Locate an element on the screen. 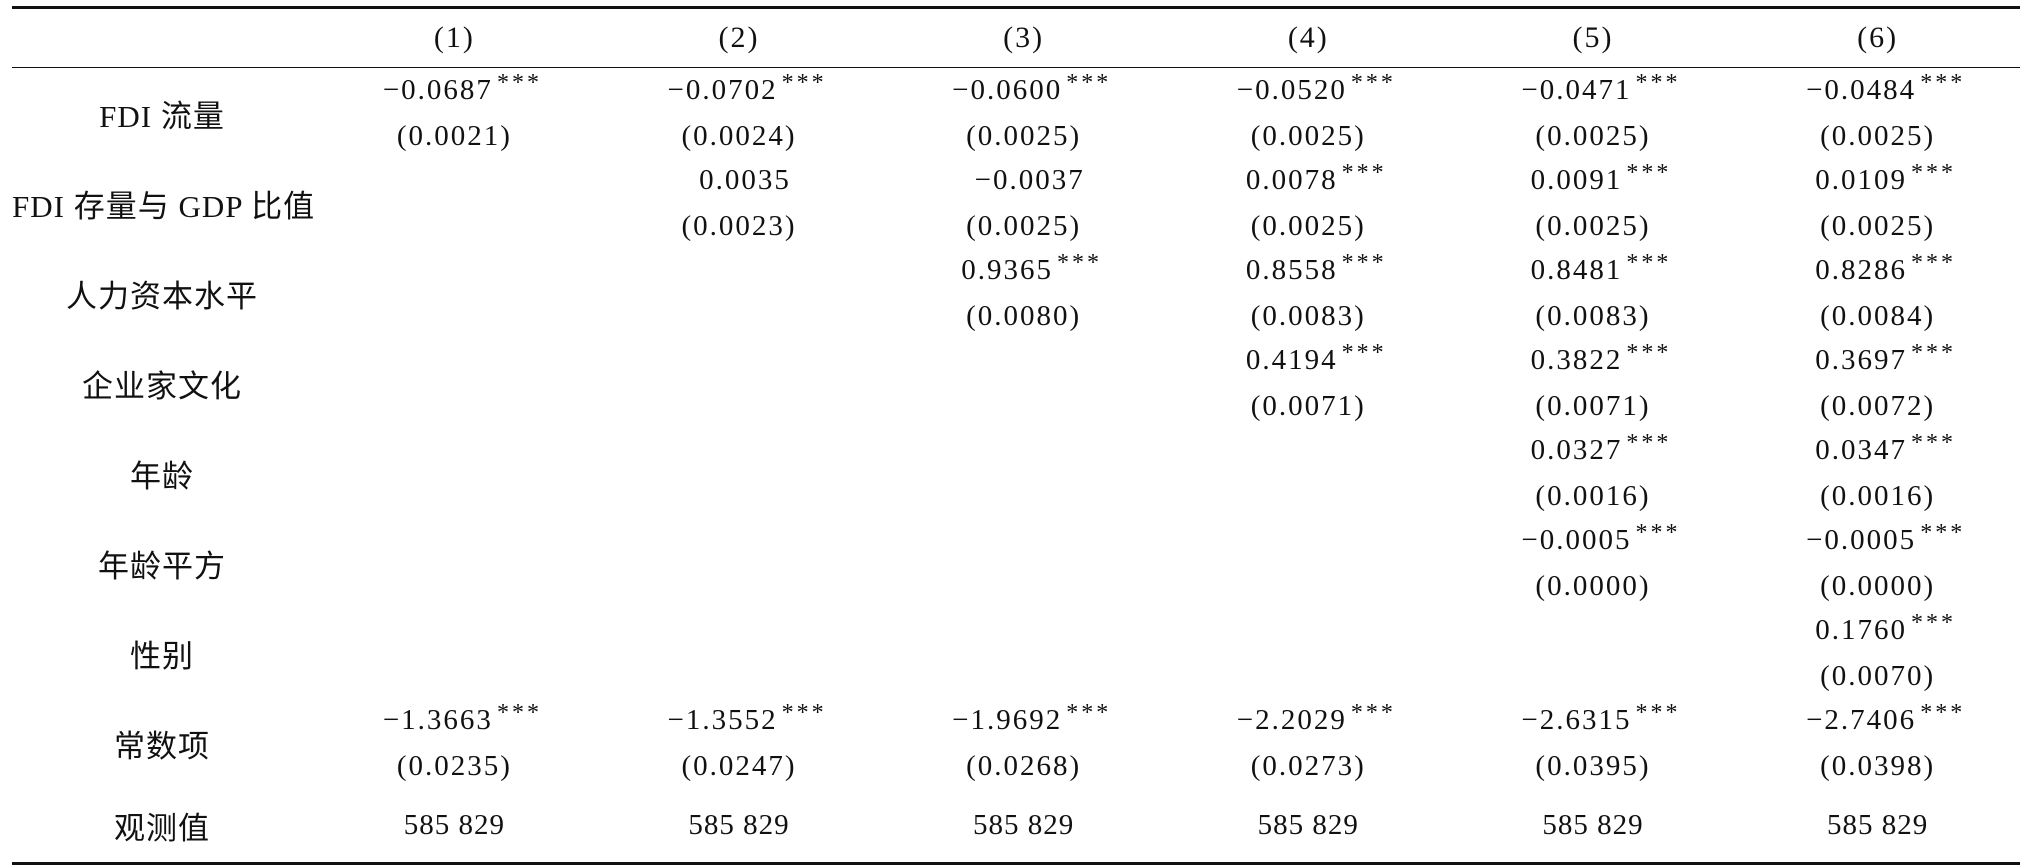 The image size is (2026, 865). coefficient-value: 0.4194 is located at coordinates (1291, 360).